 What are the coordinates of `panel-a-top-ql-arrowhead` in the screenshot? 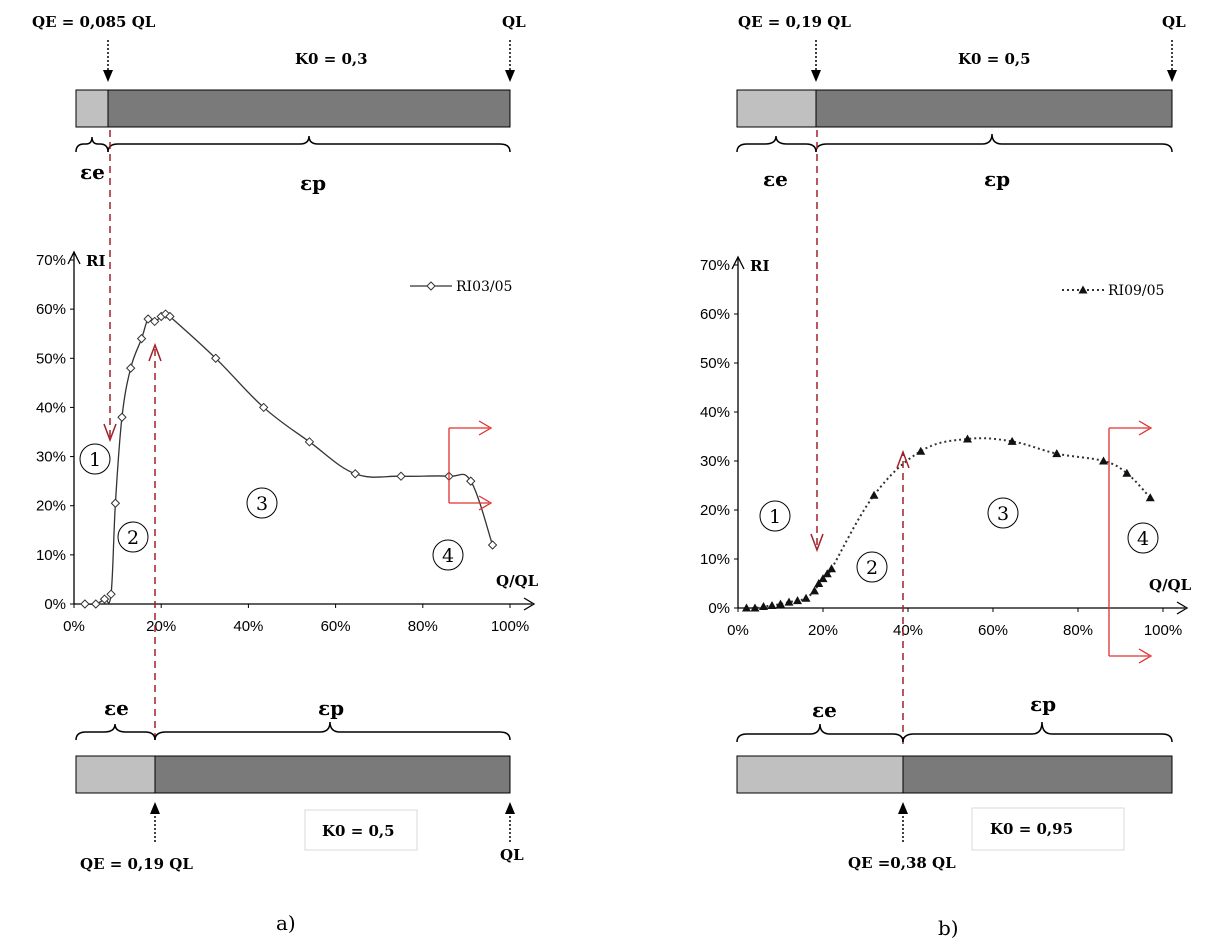 It's located at (510, 76).